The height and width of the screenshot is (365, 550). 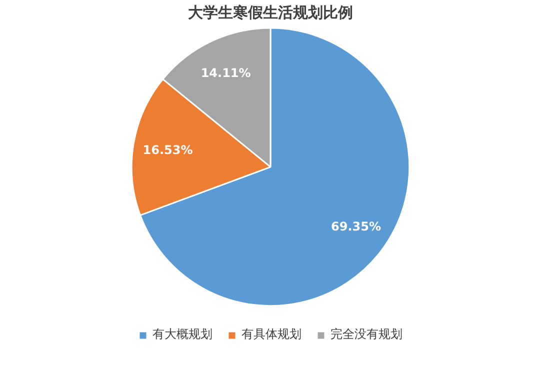 What do you see at coordinates (182, 334) in the screenshot?
I see `legend-label: 有大概规划` at bounding box center [182, 334].